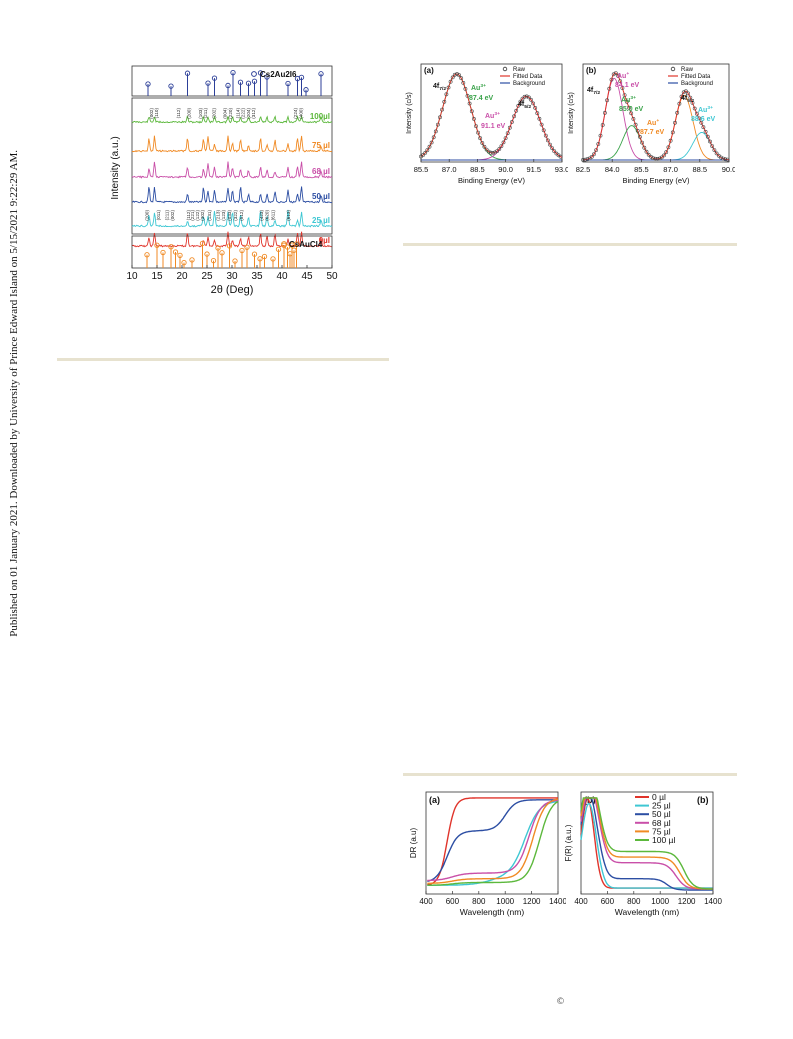 This screenshot has height=1039, width=793. Describe the element at coordinates (232, 81) in the screenshot. I see `xrd-ref-top-frame` at that location.